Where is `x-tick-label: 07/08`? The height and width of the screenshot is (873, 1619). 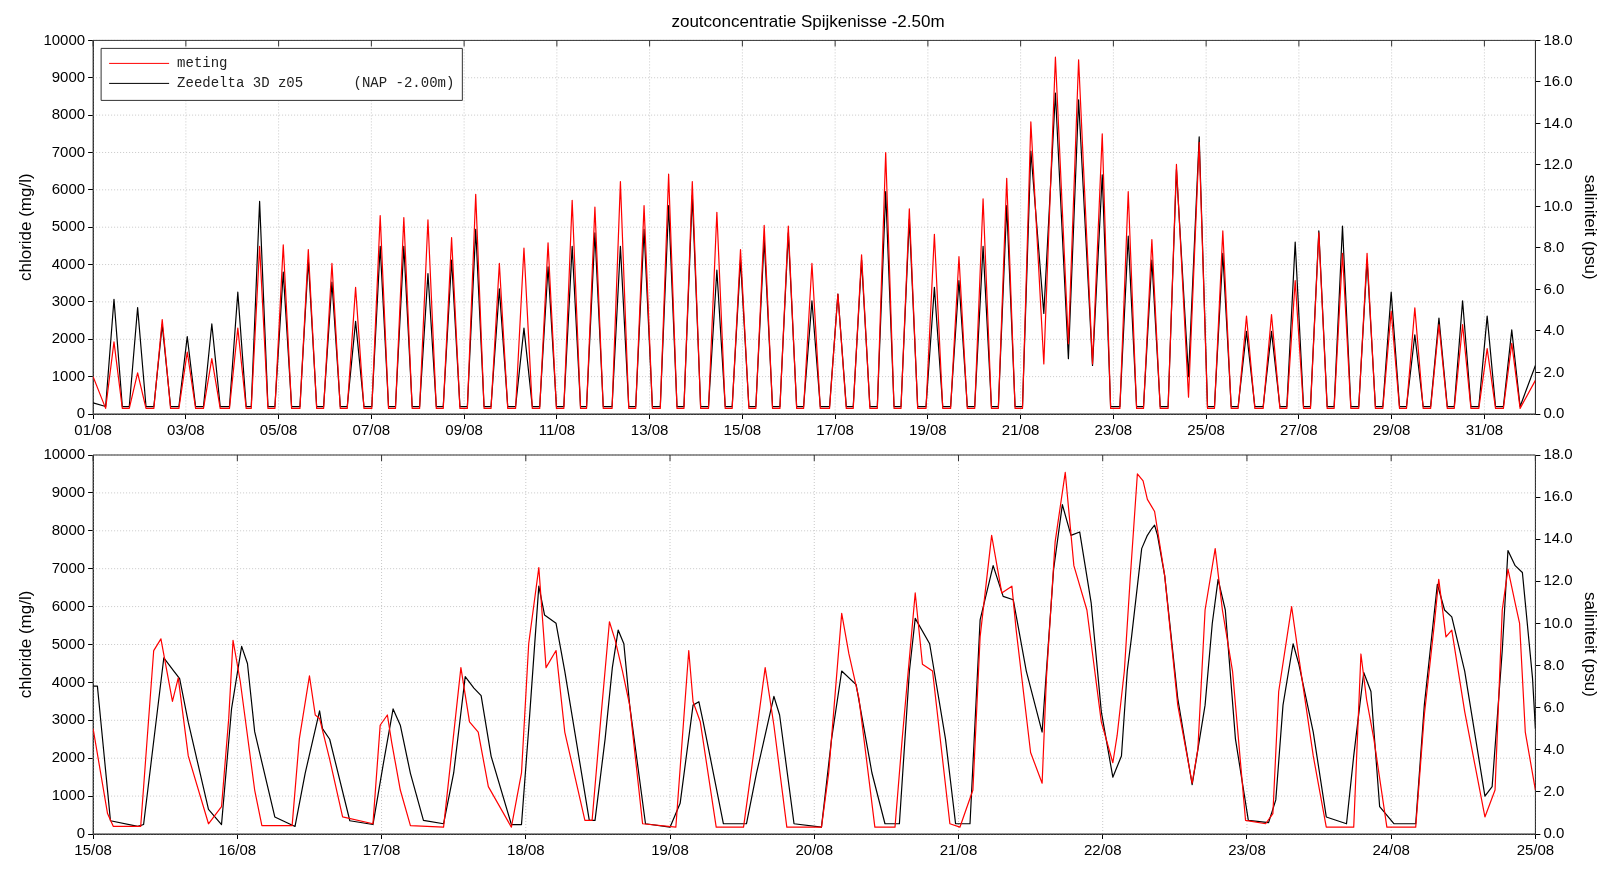
x-tick-label: 07/08 is located at coordinates (371, 430).